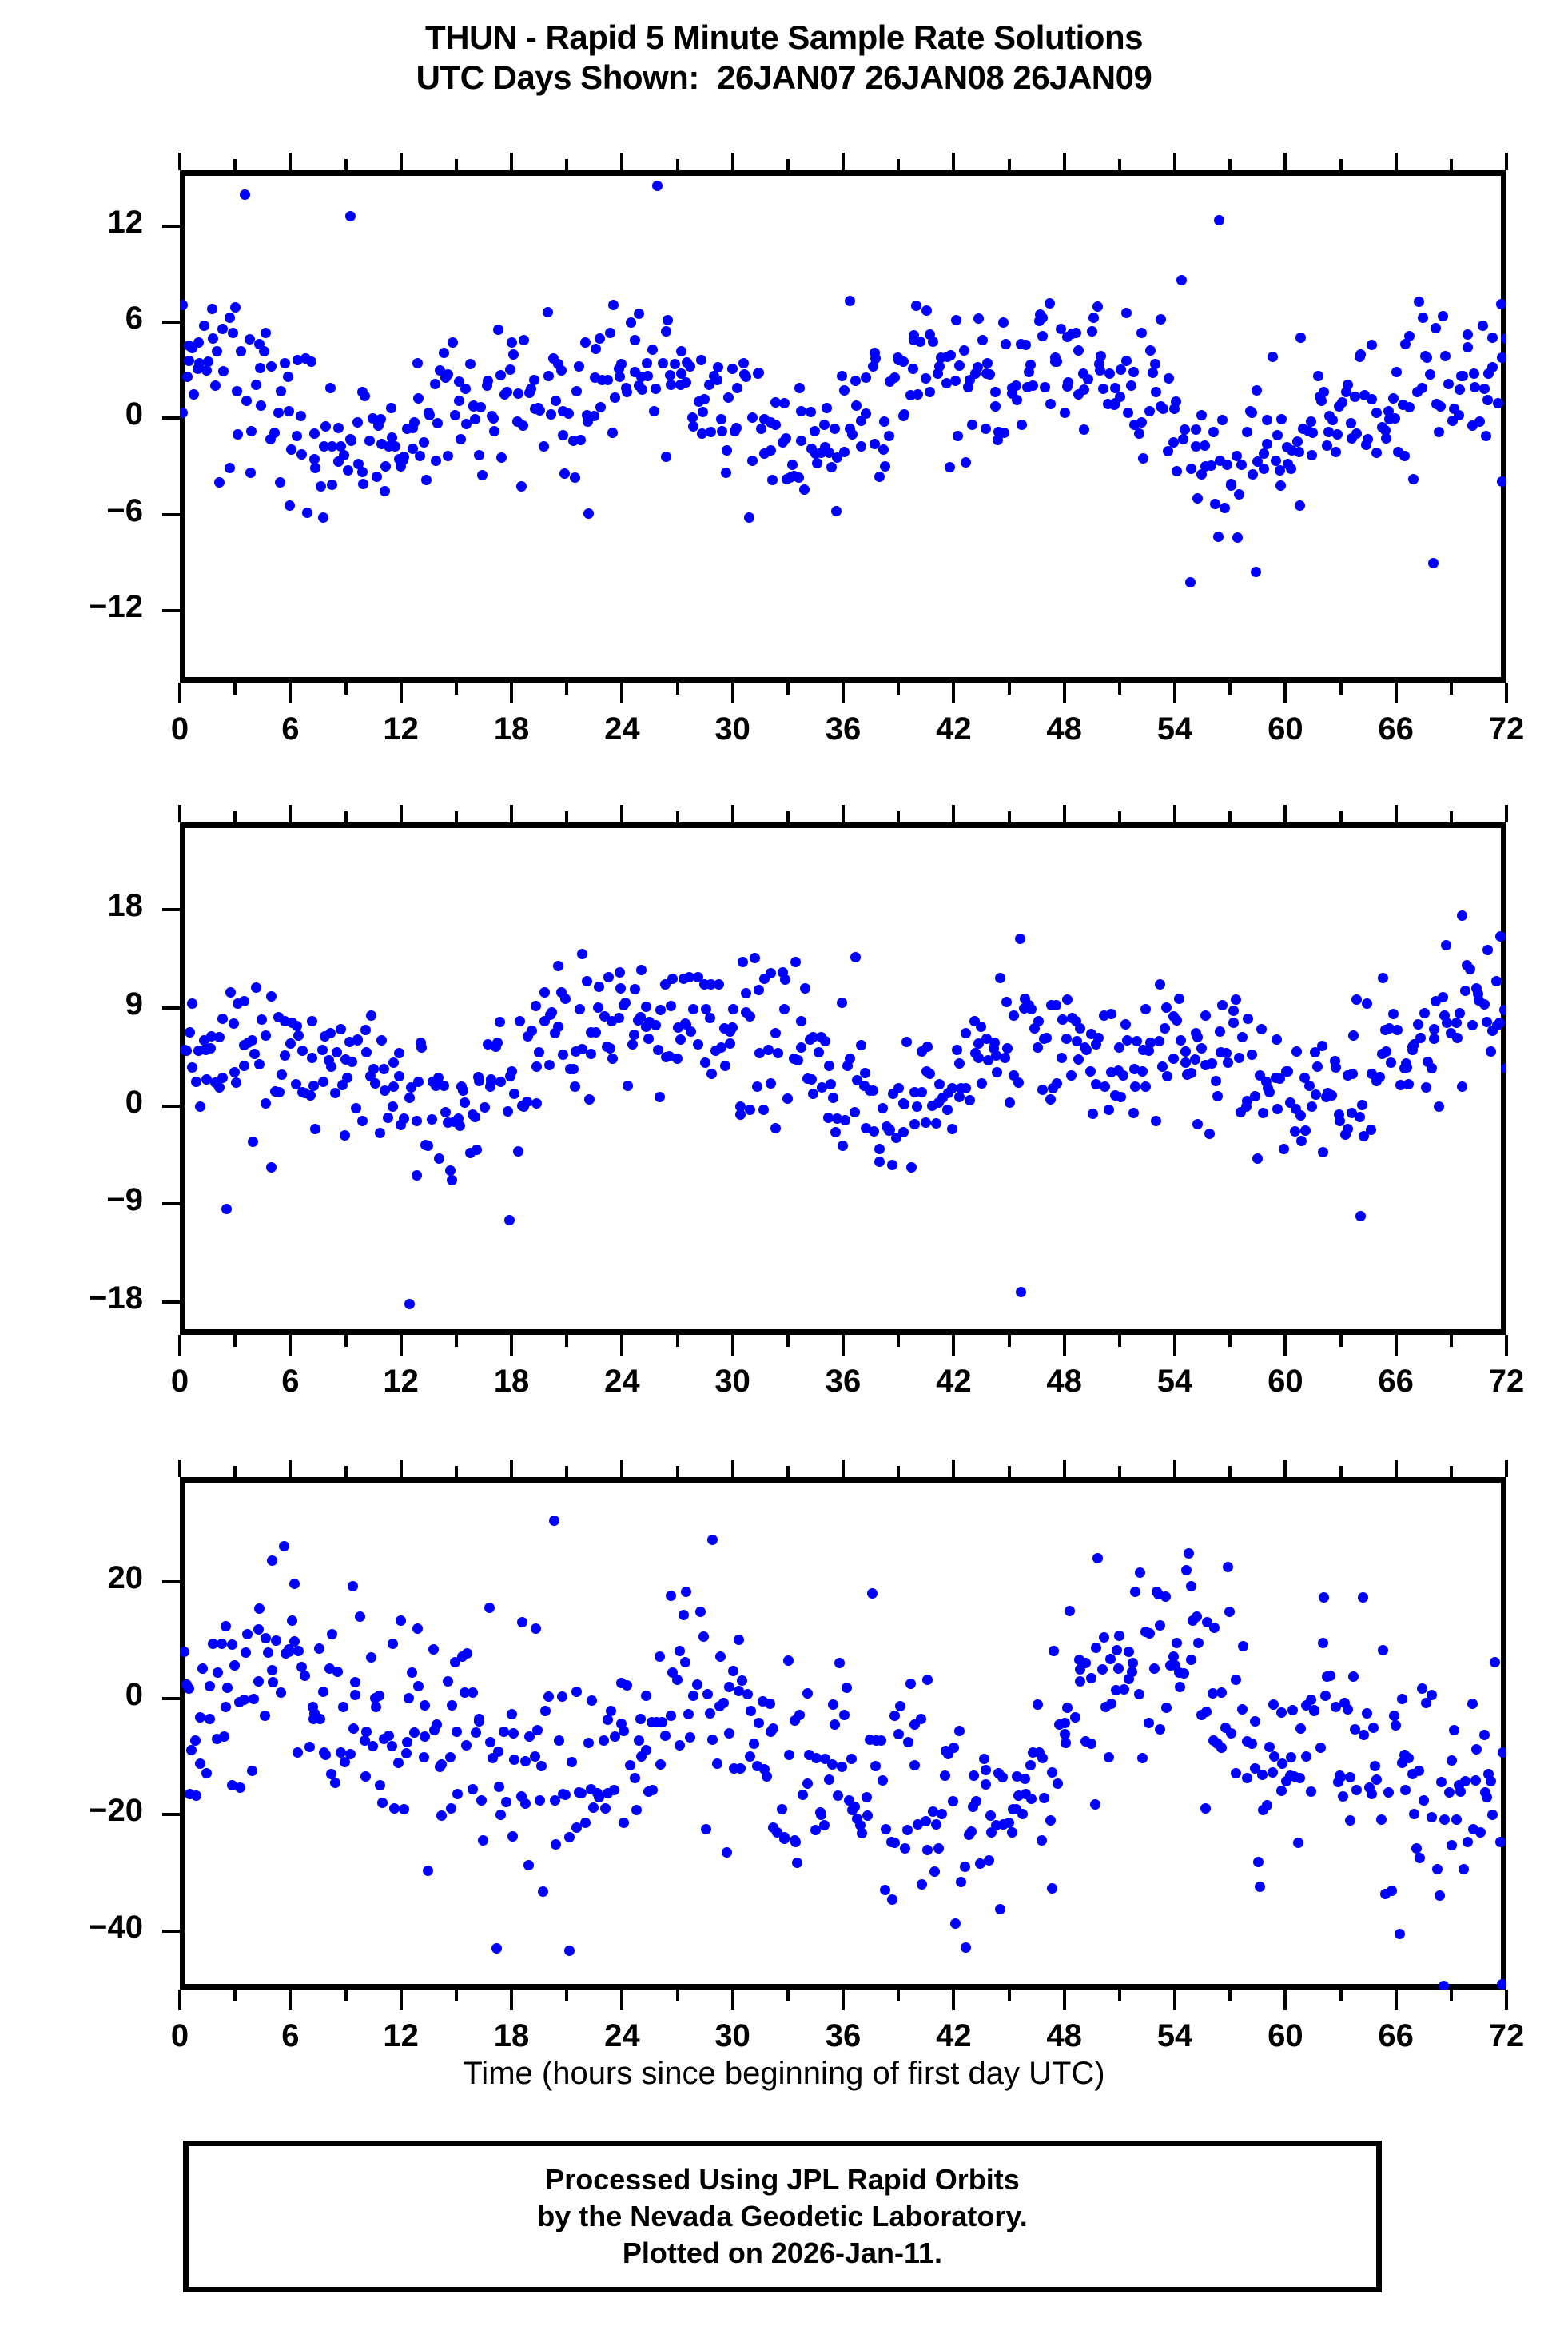 This screenshot has height=2342, width=1568. I want to click on x-tick-label-up-11: 66, so click(1396, 2035).